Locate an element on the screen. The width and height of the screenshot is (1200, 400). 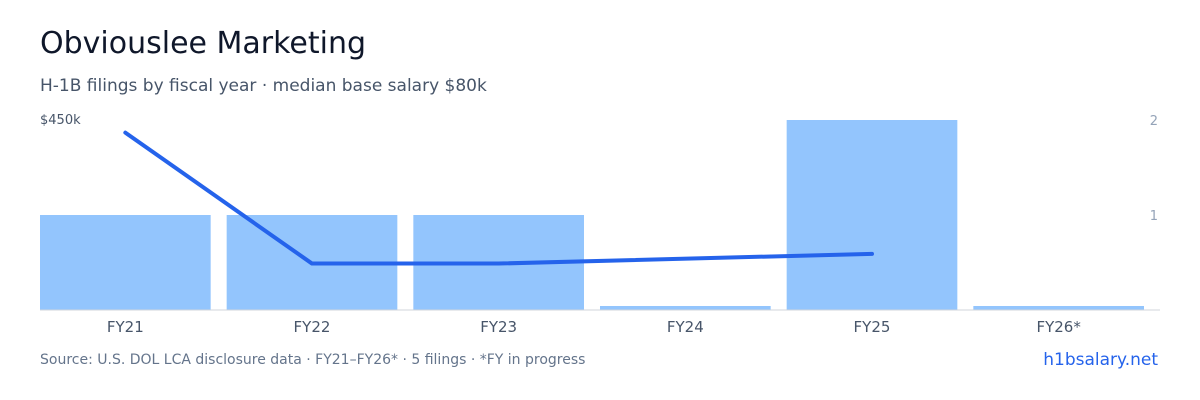
x-tick-label: FY25 is located at coordinates (872, 327).